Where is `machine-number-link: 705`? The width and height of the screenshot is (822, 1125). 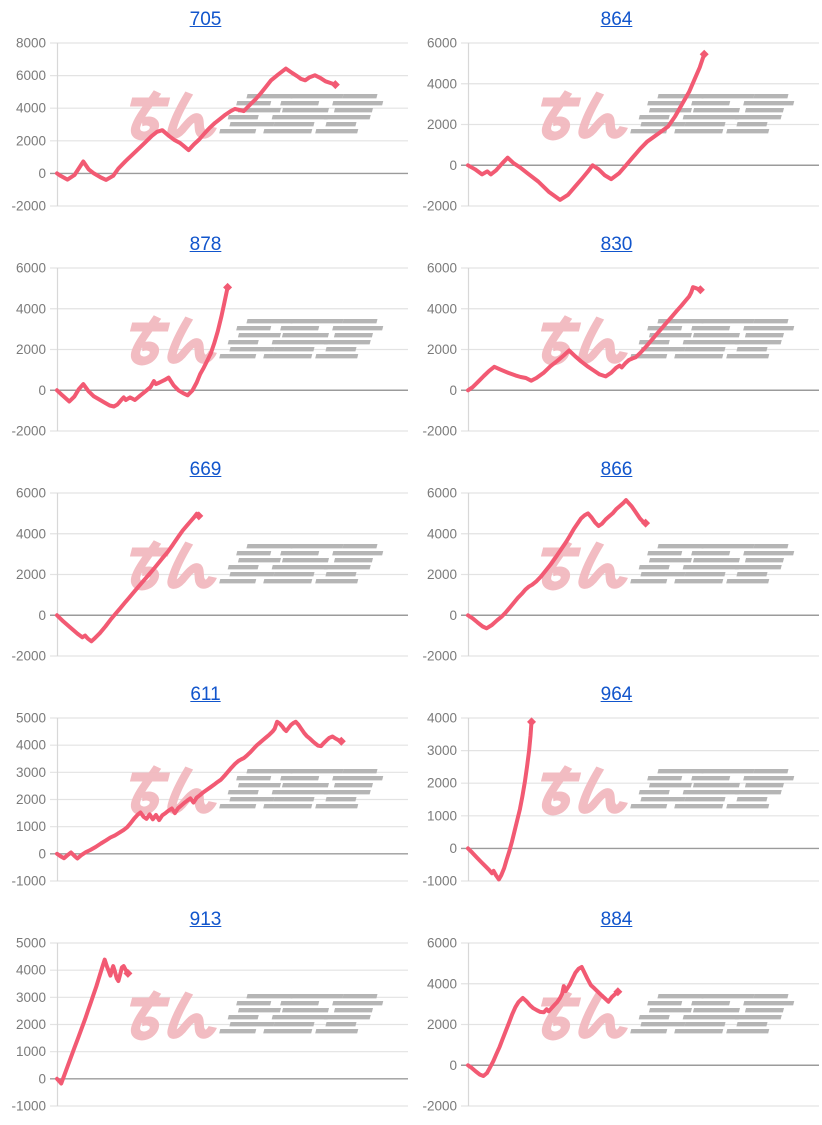
machine-number-link: 705 is located at coordinates (205, 19).